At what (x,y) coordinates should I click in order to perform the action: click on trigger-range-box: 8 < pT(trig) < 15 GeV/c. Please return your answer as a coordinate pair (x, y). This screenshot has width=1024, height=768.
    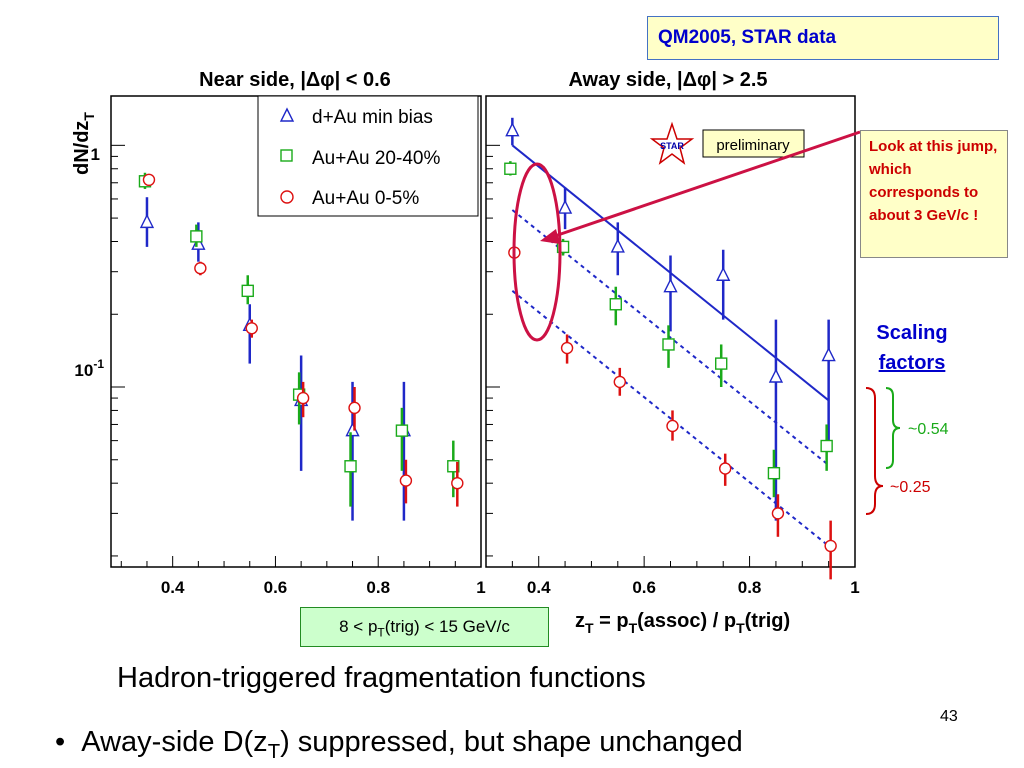
    Looking at the image, I should click on (424, 627).